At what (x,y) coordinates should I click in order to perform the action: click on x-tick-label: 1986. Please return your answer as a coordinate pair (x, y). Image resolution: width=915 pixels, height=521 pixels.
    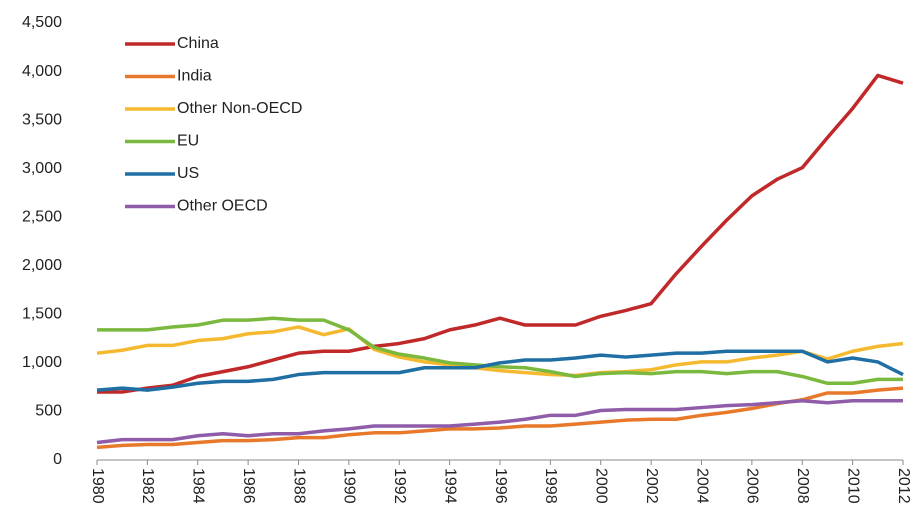
    Looking at the image, I should click on (248, 486).